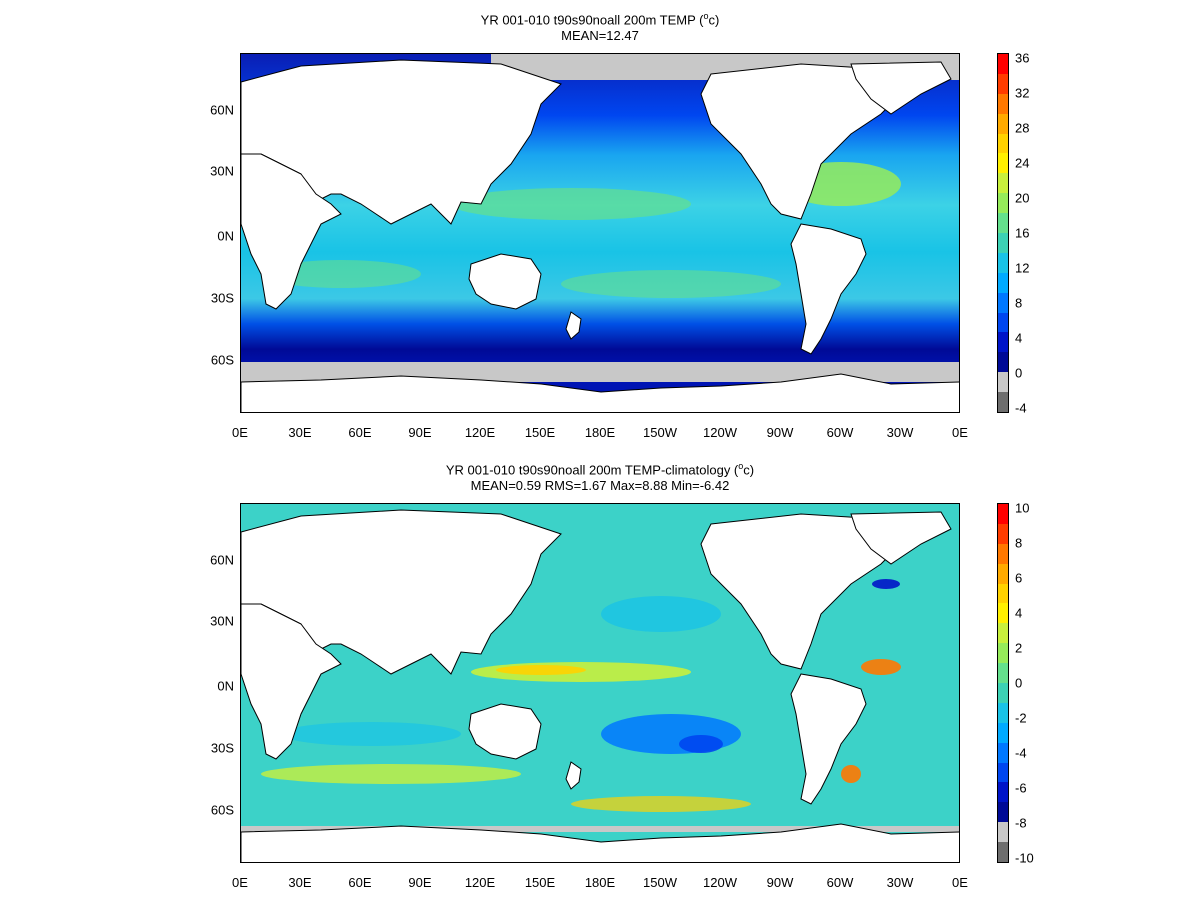 This screenshot has width=1200, height=900. I want to click on panel2-antarctic-ice, so click(600, 829).